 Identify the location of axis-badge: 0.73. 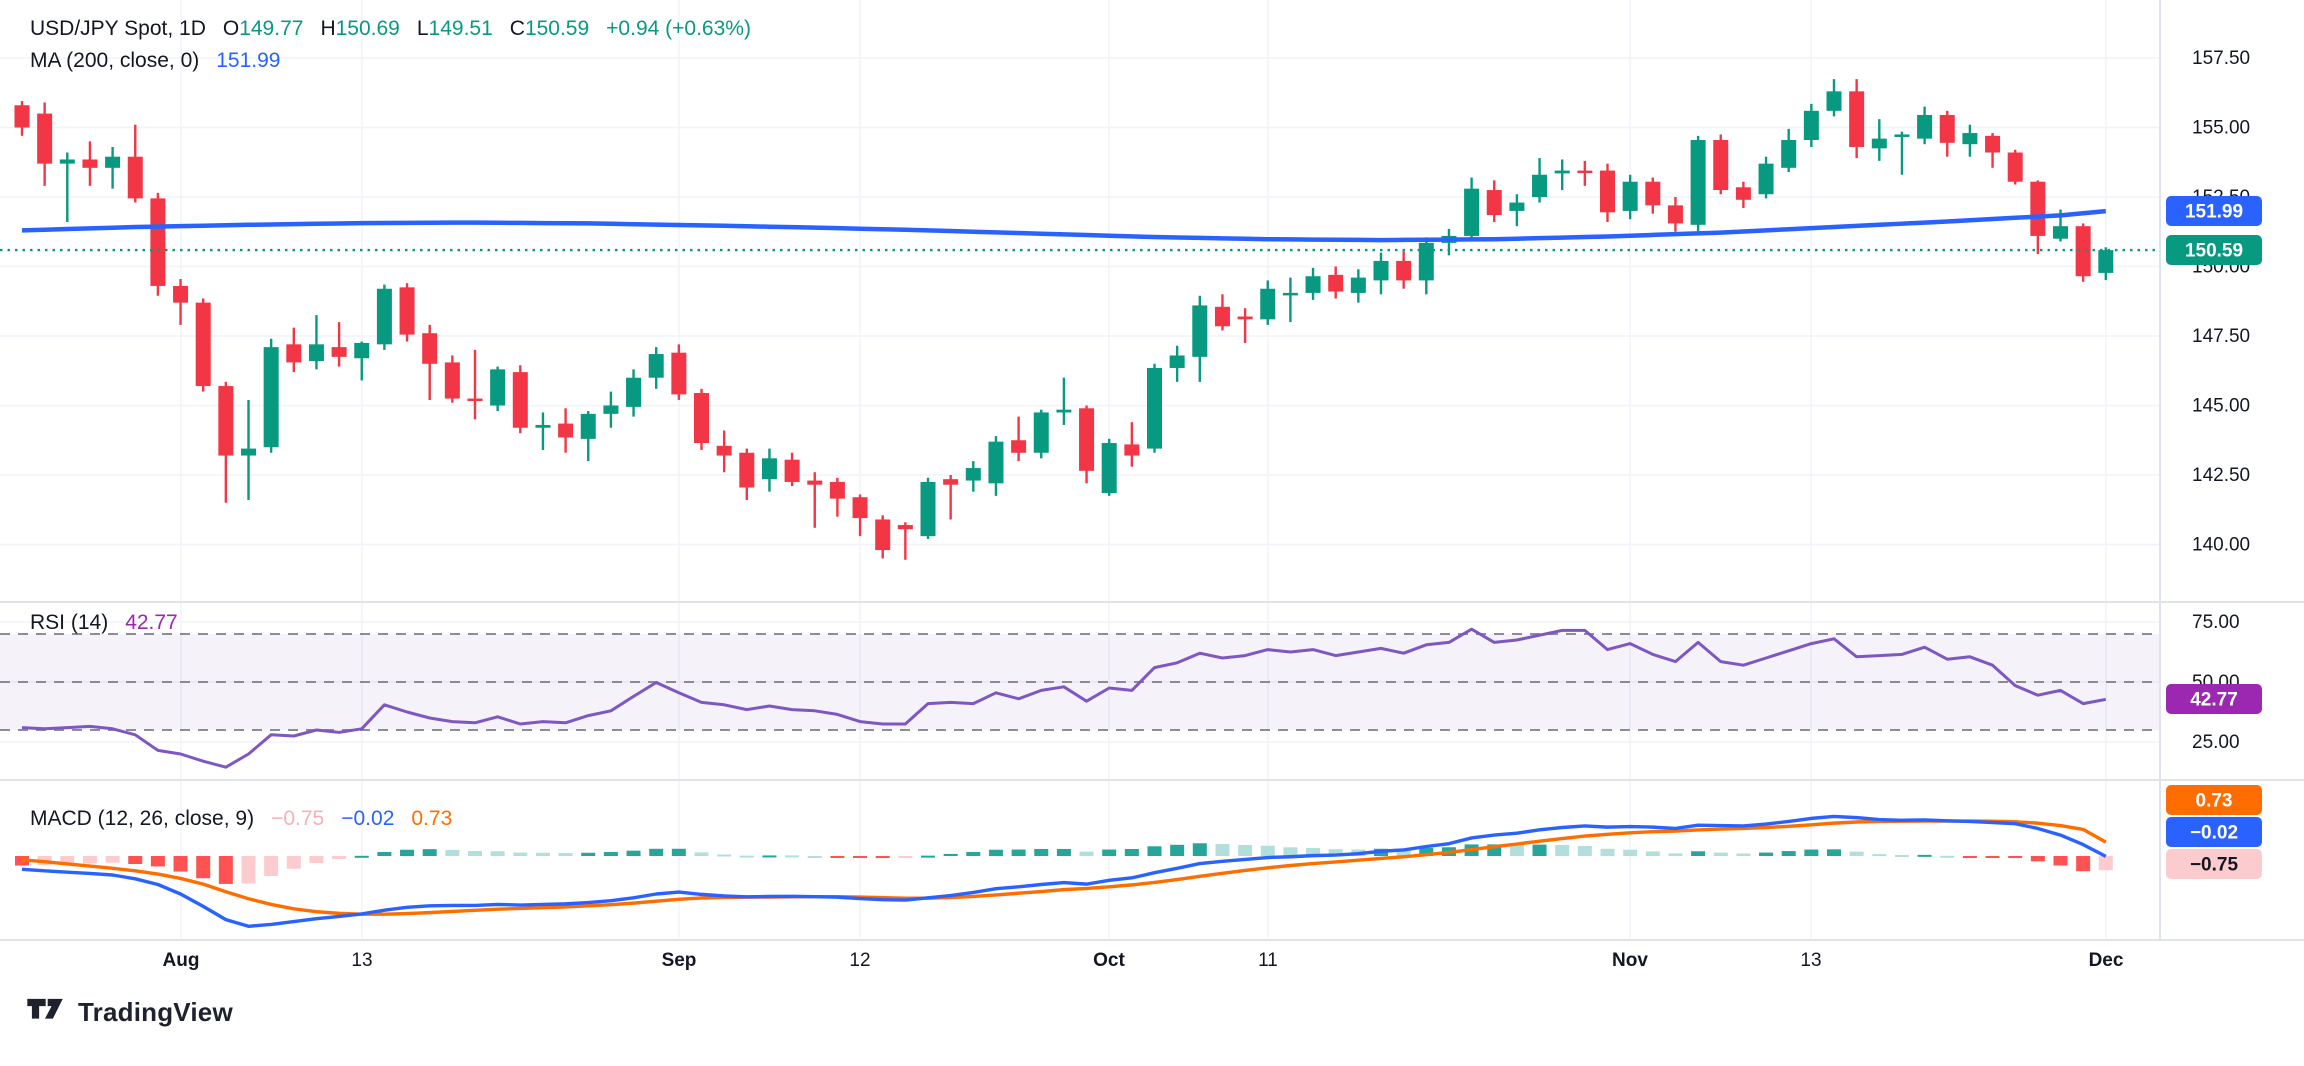
(2214, 800).